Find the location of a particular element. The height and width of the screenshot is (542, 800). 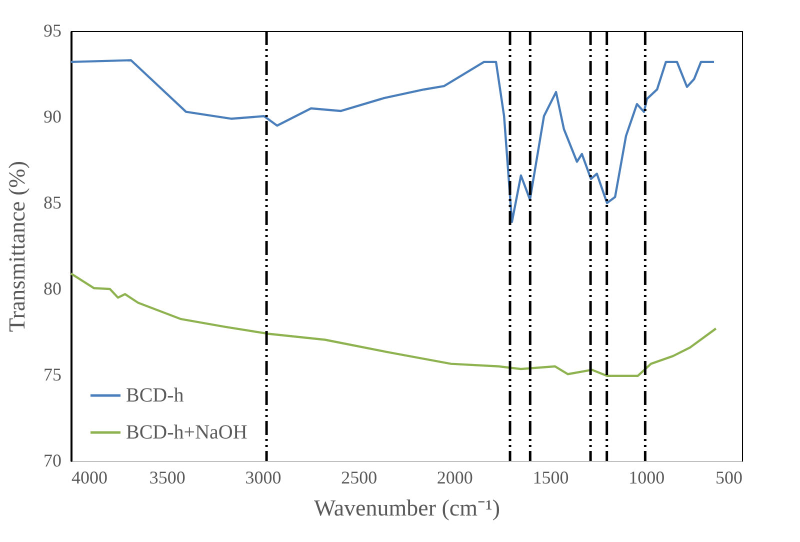

x-tick-label: 2000 is located at coordinates (454, 478).